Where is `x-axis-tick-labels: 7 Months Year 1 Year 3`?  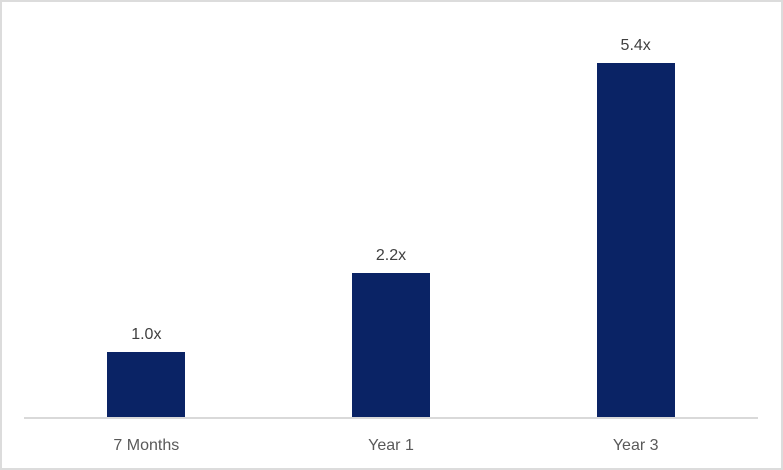 x-axis-tick-labels: 7 Months Year 1 Year 3 is located at coordinates (391, 445).